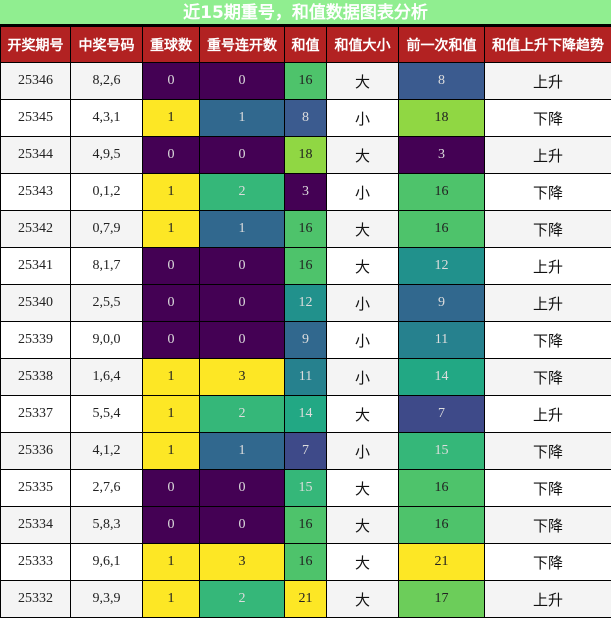 The height and width of the screenshot is (618, 611). I want to click on table-row: 25332 9,3,9 1 2 21 大 17 上升, so click(305, 599).